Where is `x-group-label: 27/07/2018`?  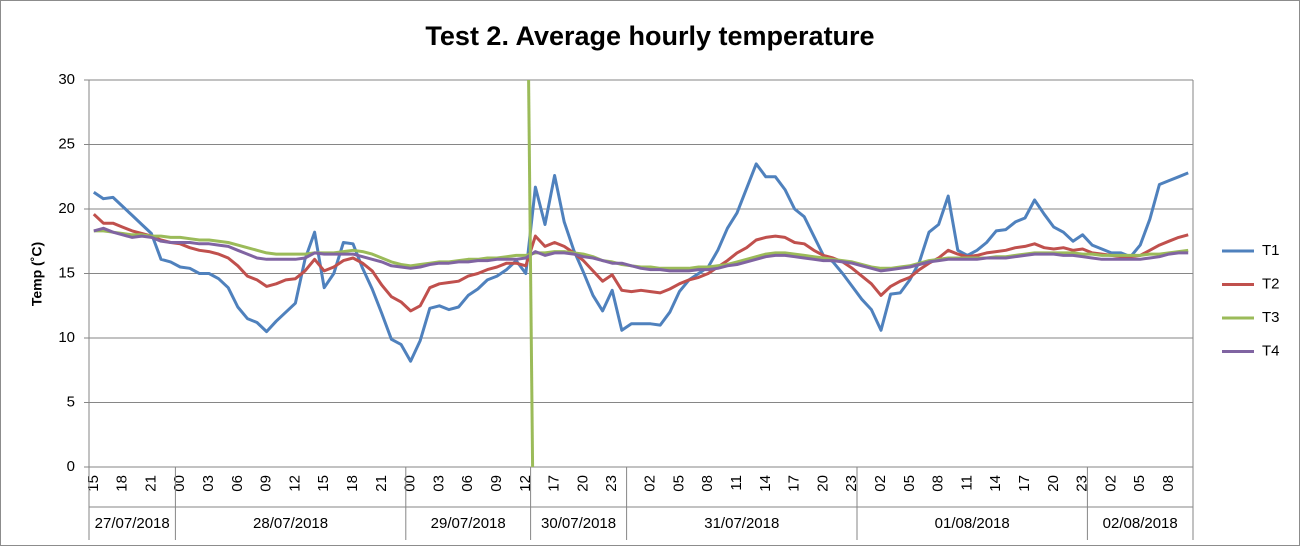
x-group-label: 27/07/2018 is located at coordinates (132, 523).